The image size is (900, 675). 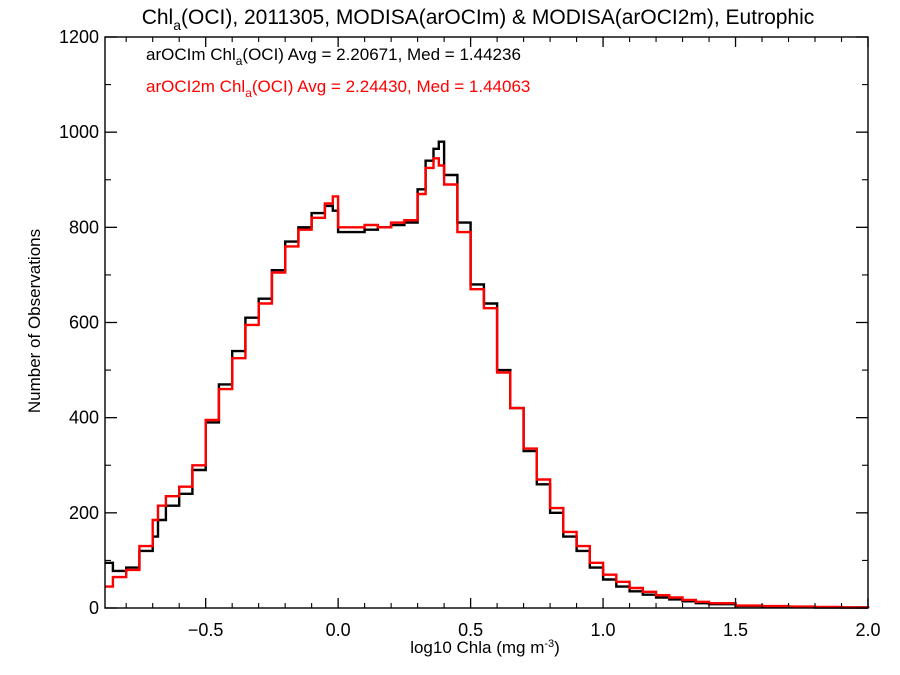 I want to click on legend-red-sub: a, so click(x=248, y=93).